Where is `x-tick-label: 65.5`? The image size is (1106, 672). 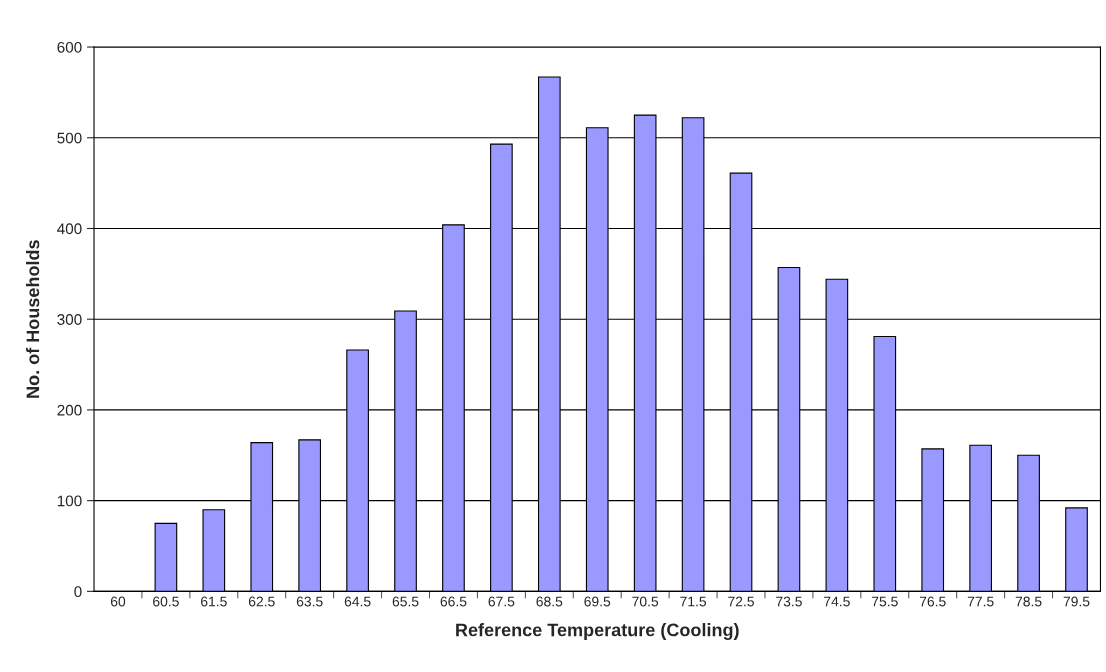
x-tick-label: 65.5 is located at coordinates (405, 601).